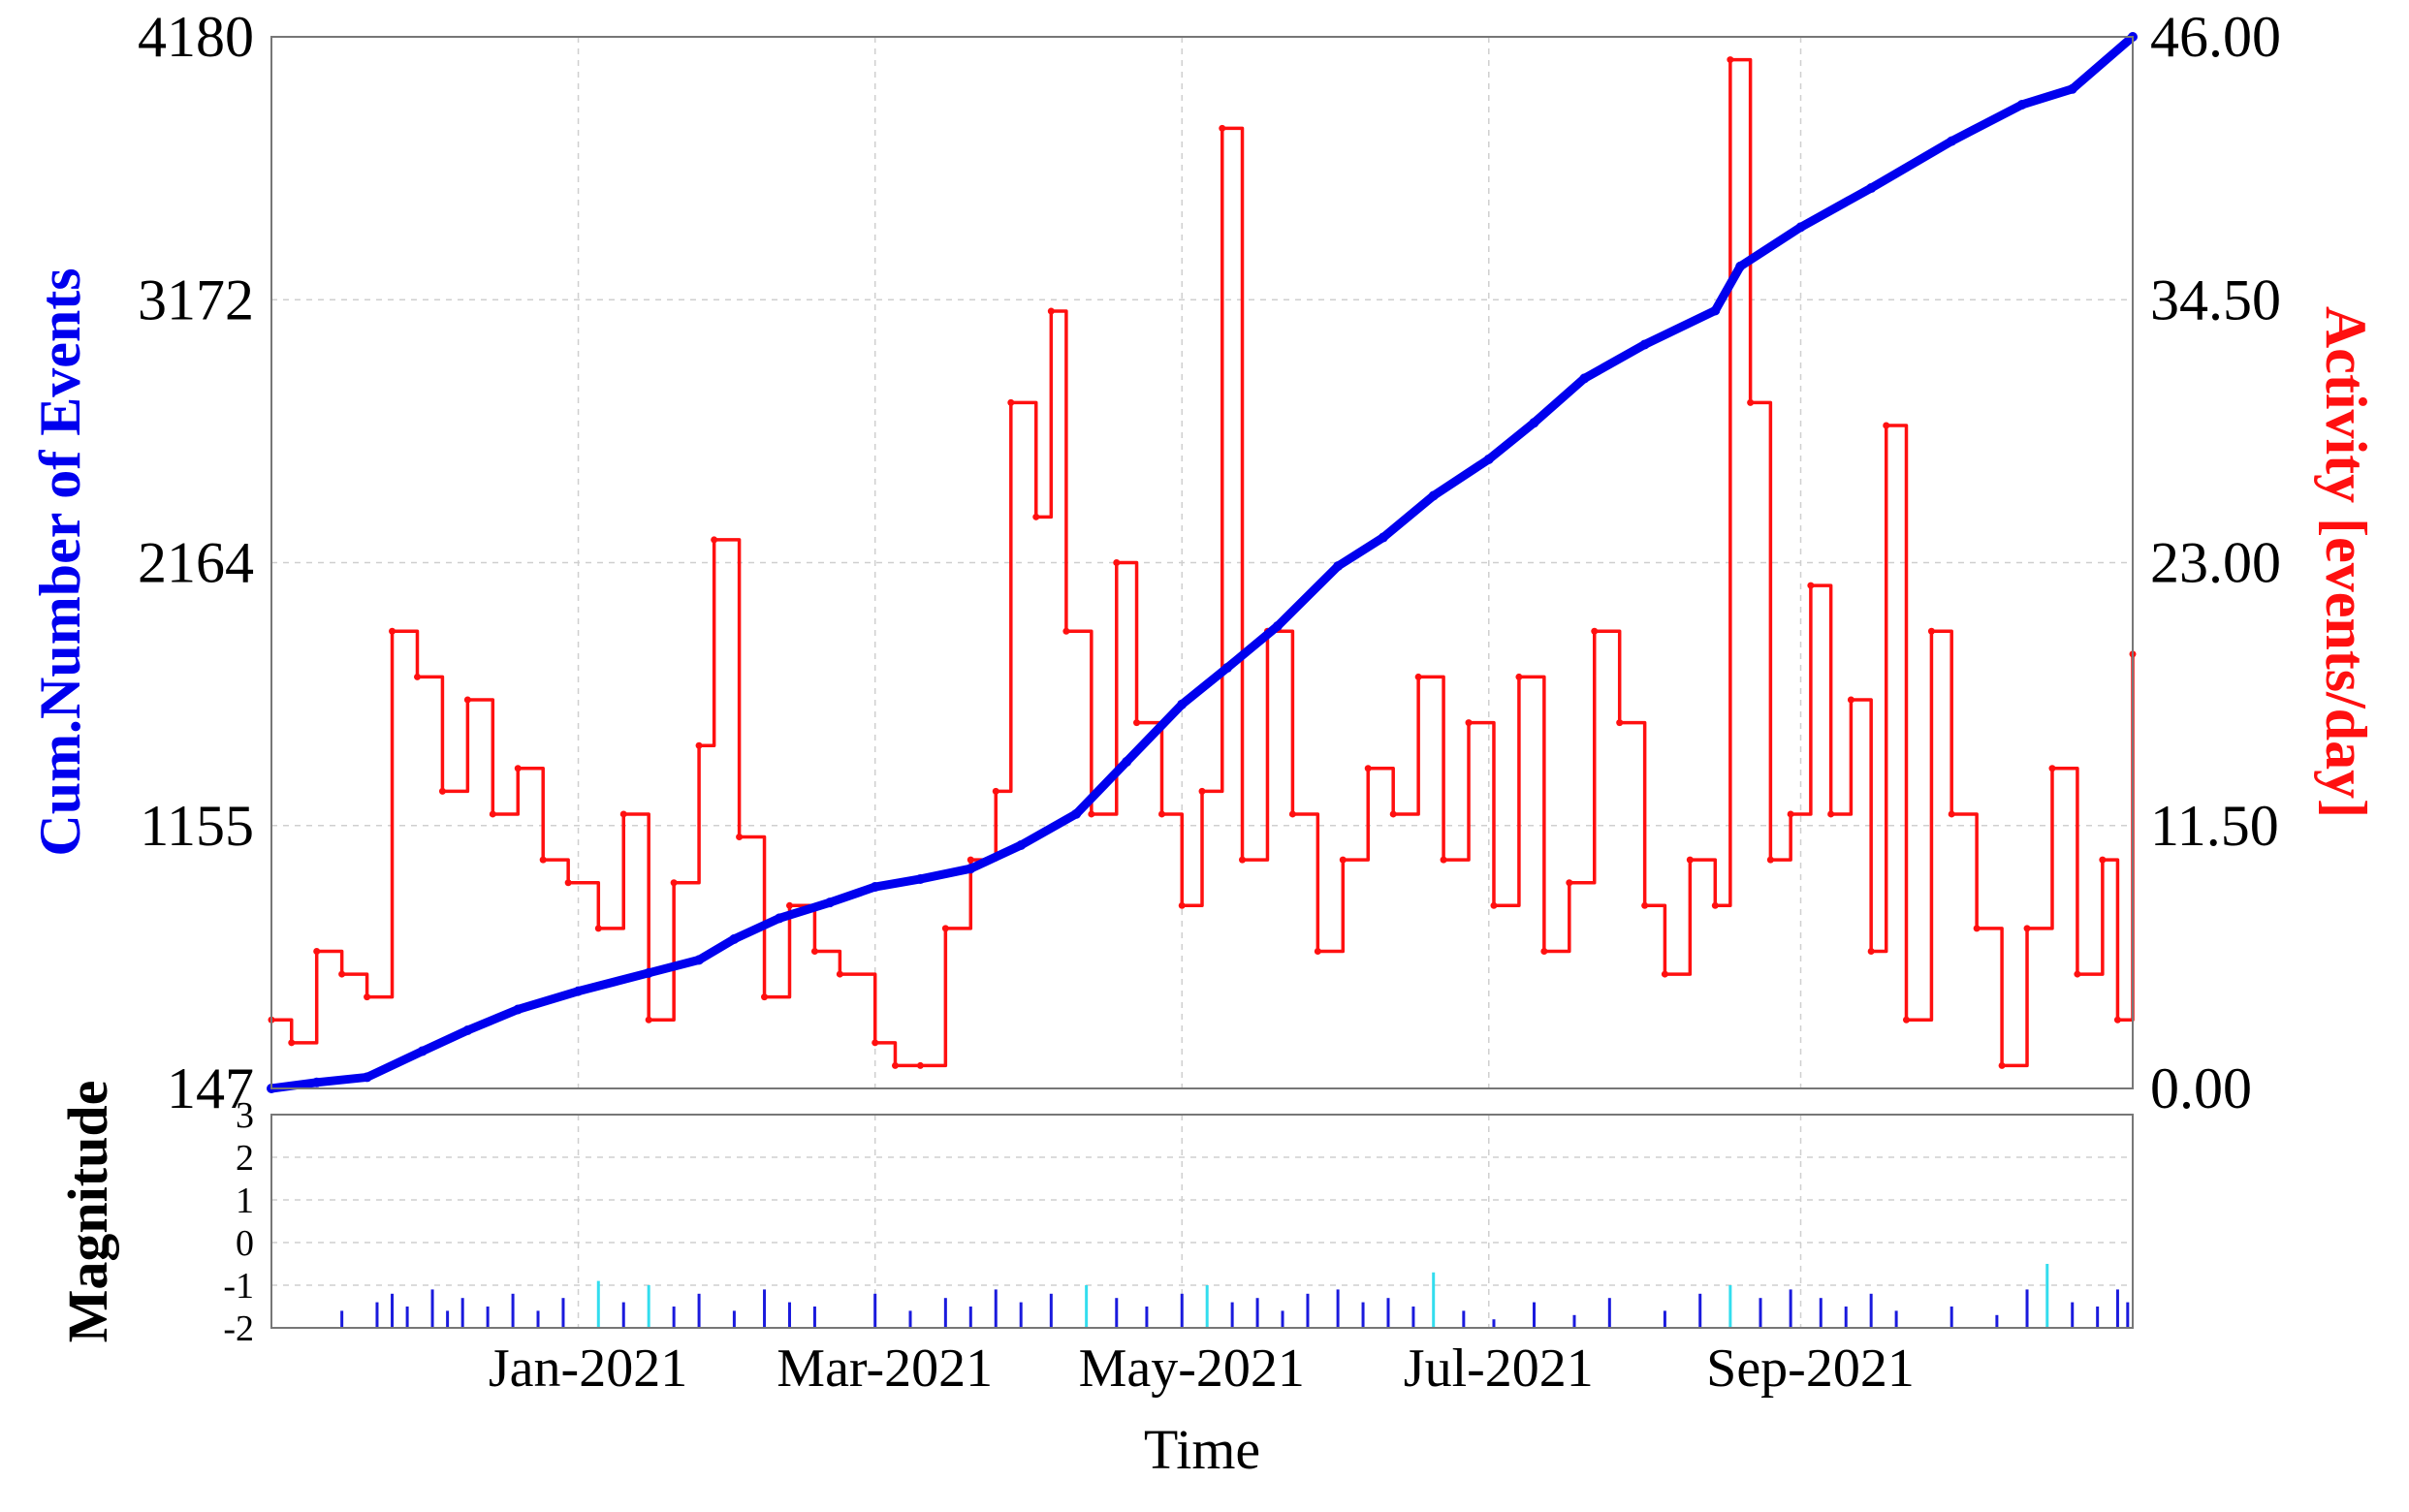 This screenshot has height=1512, width=2409. Describe the element at coordinates (196, 562) in the screenshot. I see `left-axis-ticks: 147 1155 2164 3172 4180` at that location.